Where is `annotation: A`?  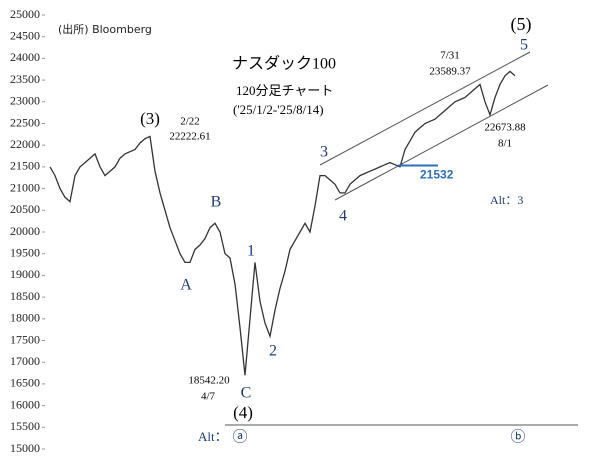 annotation: A is located at coordinates (186, 285).